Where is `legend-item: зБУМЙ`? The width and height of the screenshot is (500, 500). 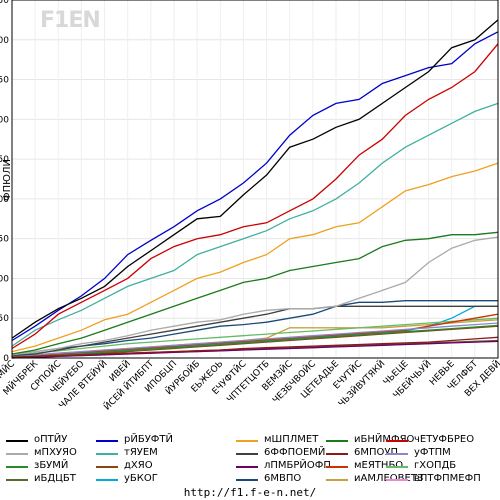
legend-item: зБУМЙ is located at coordinates (68, 467).